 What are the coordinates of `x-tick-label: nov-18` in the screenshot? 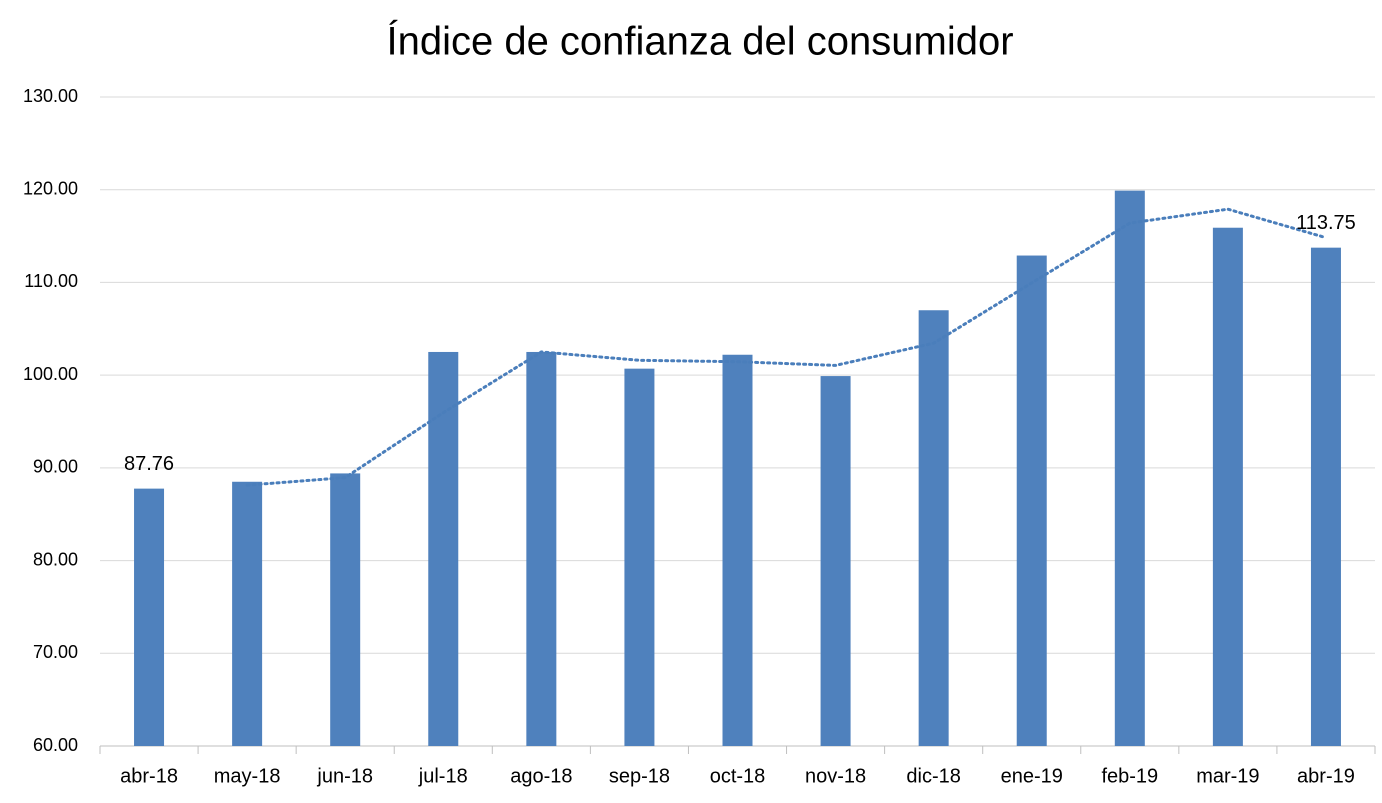 It's located at (835, 776).